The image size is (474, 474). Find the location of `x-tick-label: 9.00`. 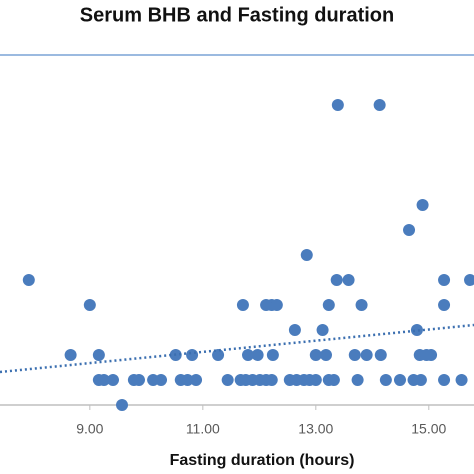

x-tick-label: 9.00 is located at coordinates (89, 429).